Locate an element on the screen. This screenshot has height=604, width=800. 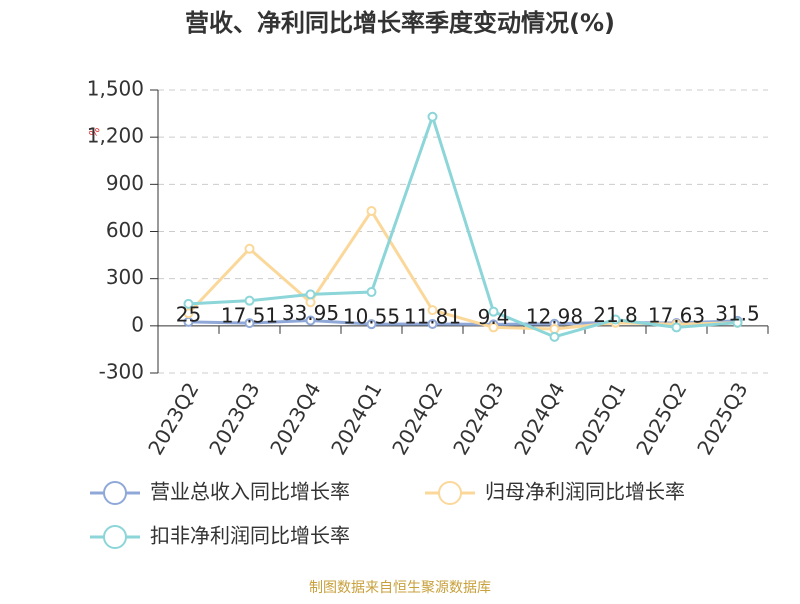
y-tick-label: 0 is located at coordinates (137, 324).